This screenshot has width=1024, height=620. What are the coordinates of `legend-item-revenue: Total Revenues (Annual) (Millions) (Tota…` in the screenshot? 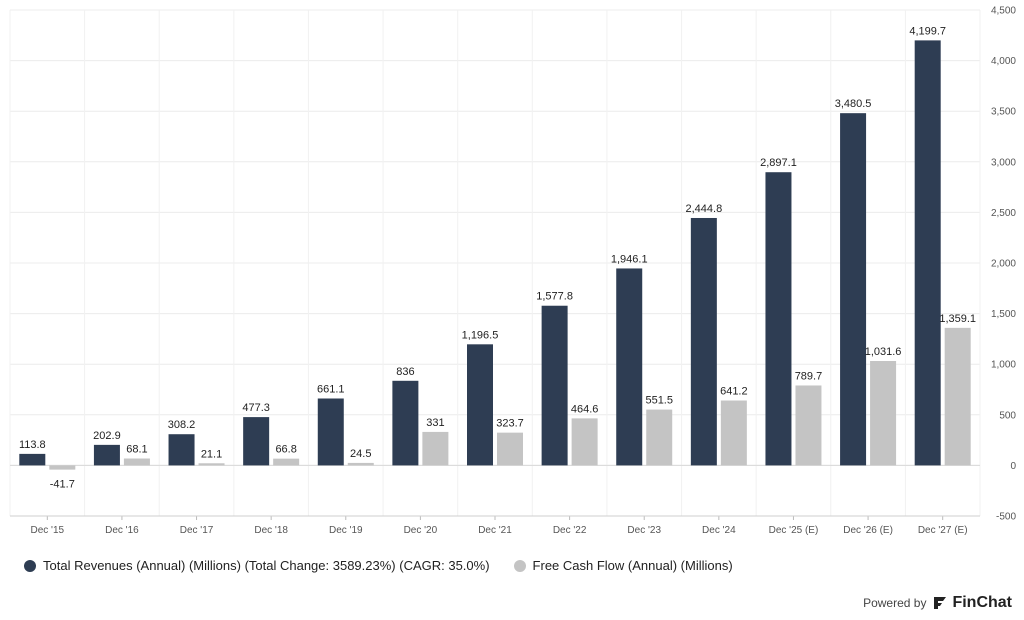 It's located at (253, 565).